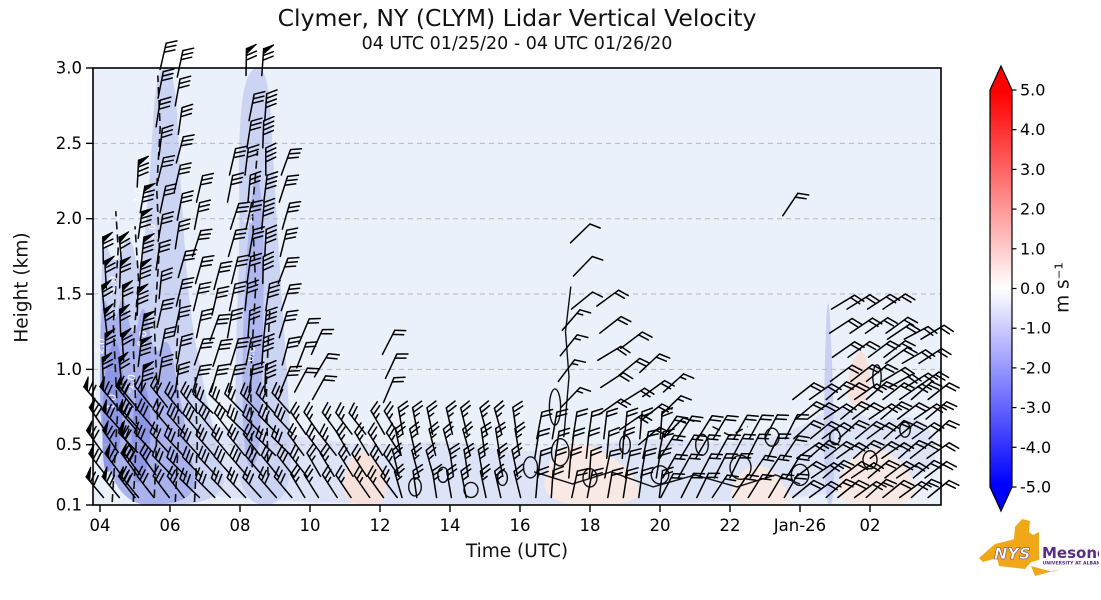 This screenshot has width=1101, height=600. Describe the element at coordinates (1032, 90) in the screenshot. I see `colorbar-tick-label: 5.0` at that location.